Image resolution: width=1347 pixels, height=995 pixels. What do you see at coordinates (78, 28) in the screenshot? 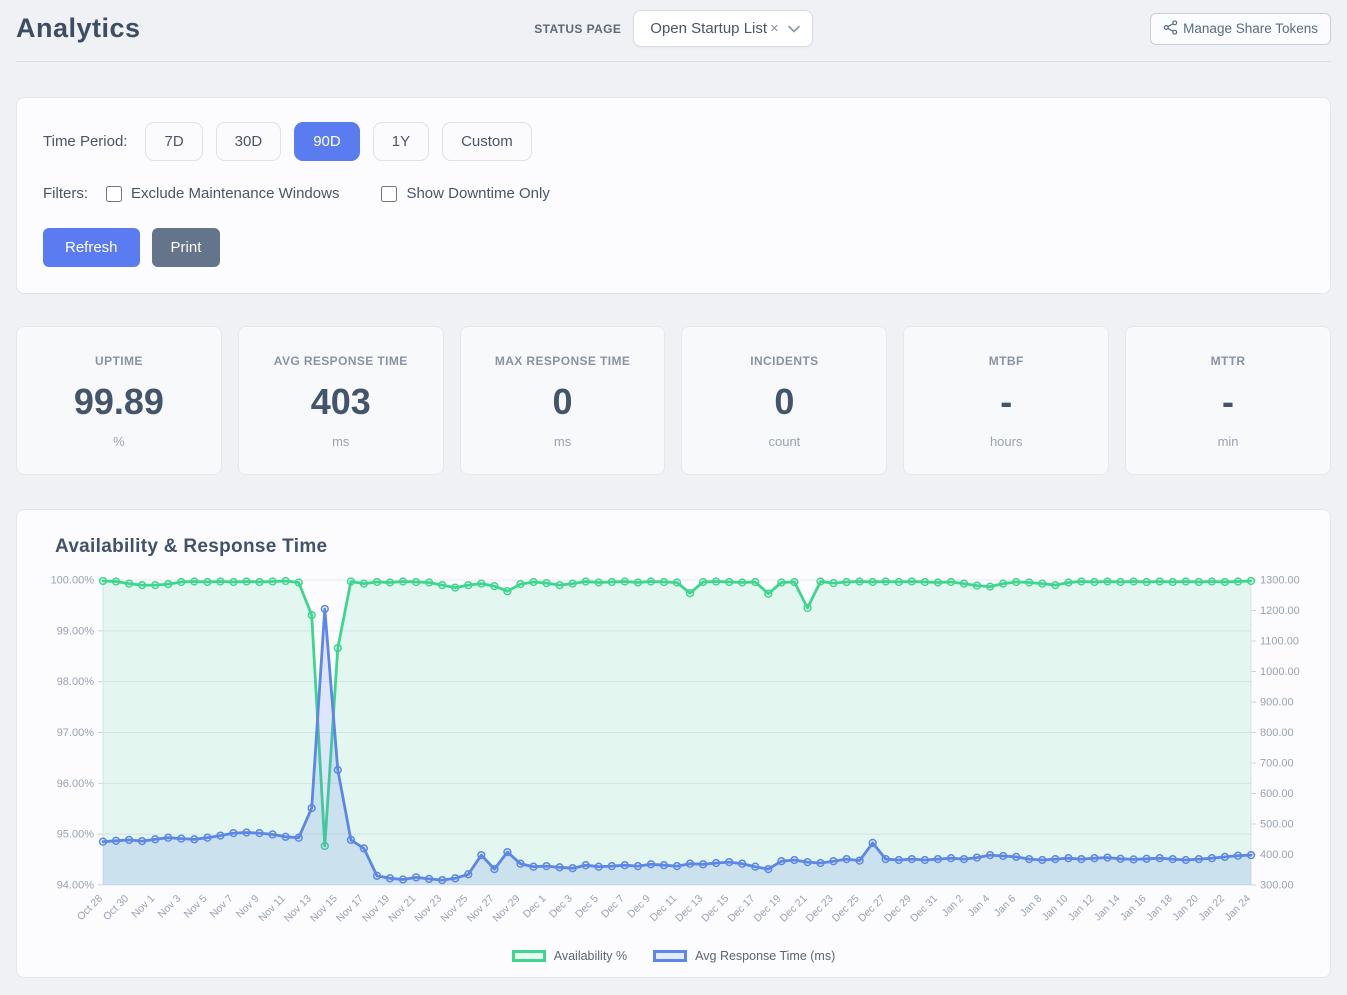
I see `page-title: Analytics` at bounding box center [78, 28].